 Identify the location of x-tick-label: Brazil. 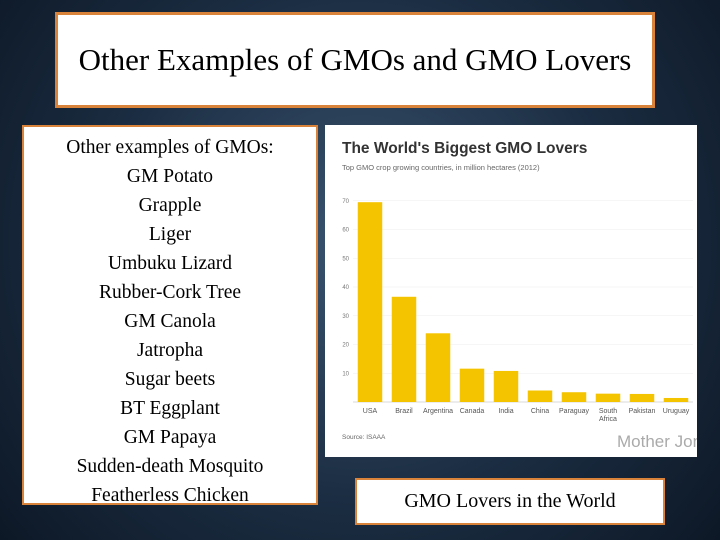
(404, 411).